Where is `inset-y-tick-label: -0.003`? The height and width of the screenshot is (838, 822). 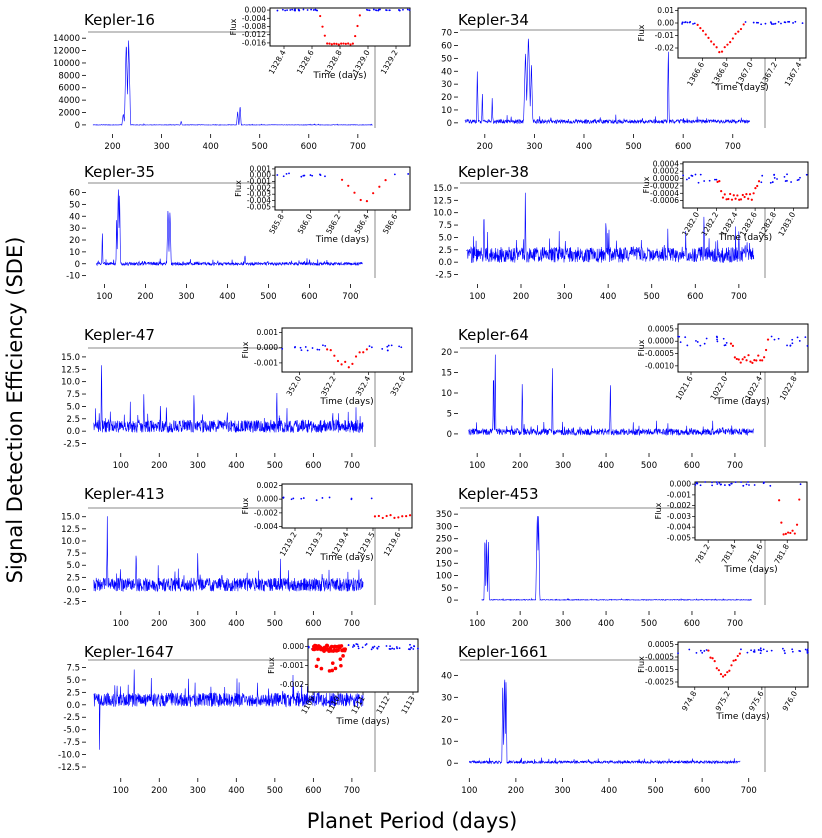
inset-y-tick-label: -0.003 is located at coordinates (679, 516).